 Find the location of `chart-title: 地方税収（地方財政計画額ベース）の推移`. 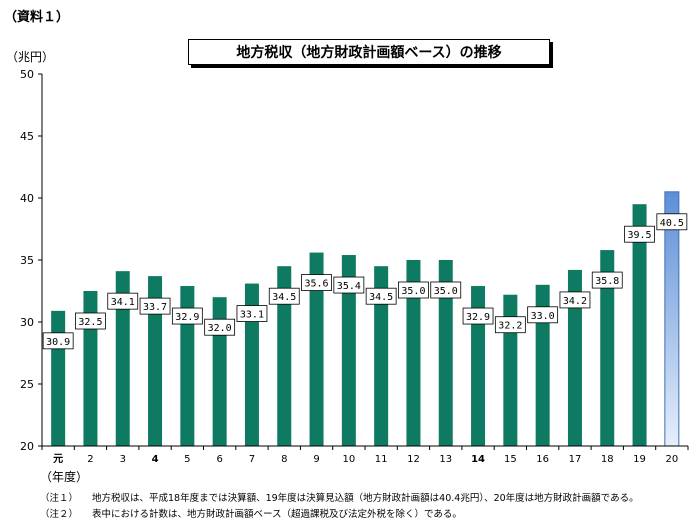

chart-title: 地方税収（地方財政計画額ベース）の推移 is located at coordinates (369, 52).